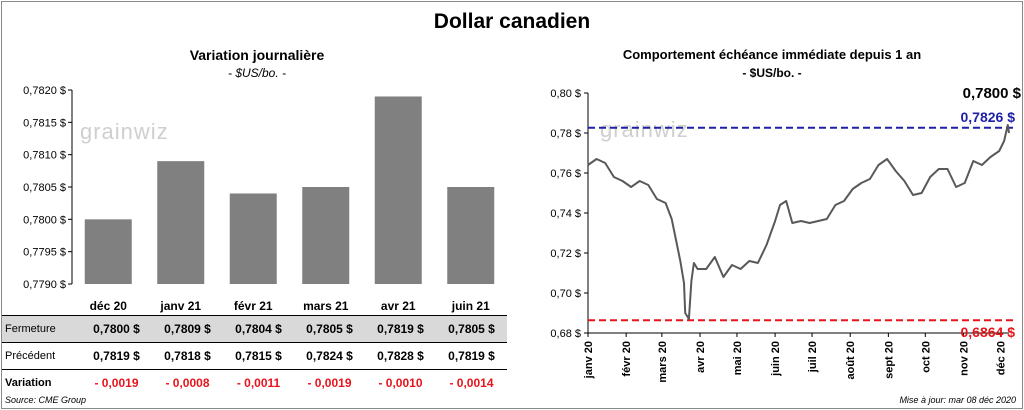 Image resolution: width=1024 pixels, height=410 pixels. I want to click on y-tick-label: 0,7790 $, so click(44, 285).